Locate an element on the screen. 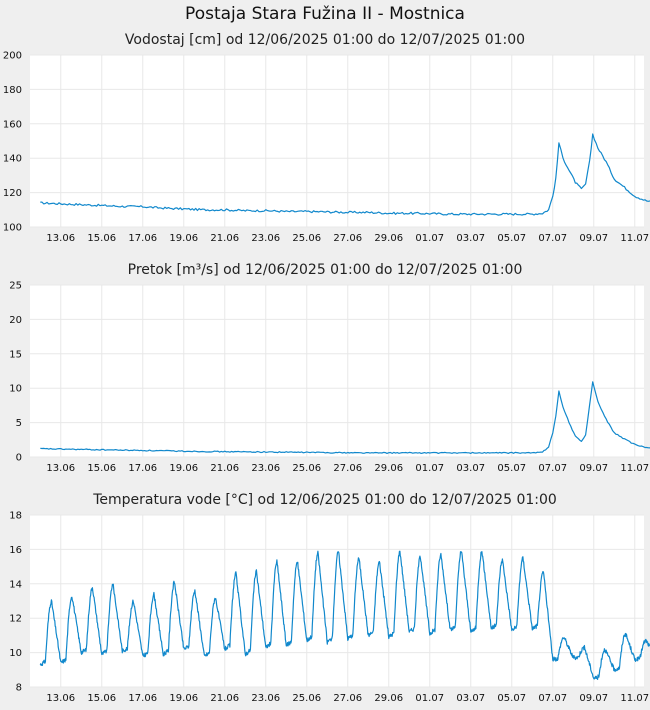 This screenshot has height=710, width=650. y-tick-label: 120 is located at coordinates (12, 193).